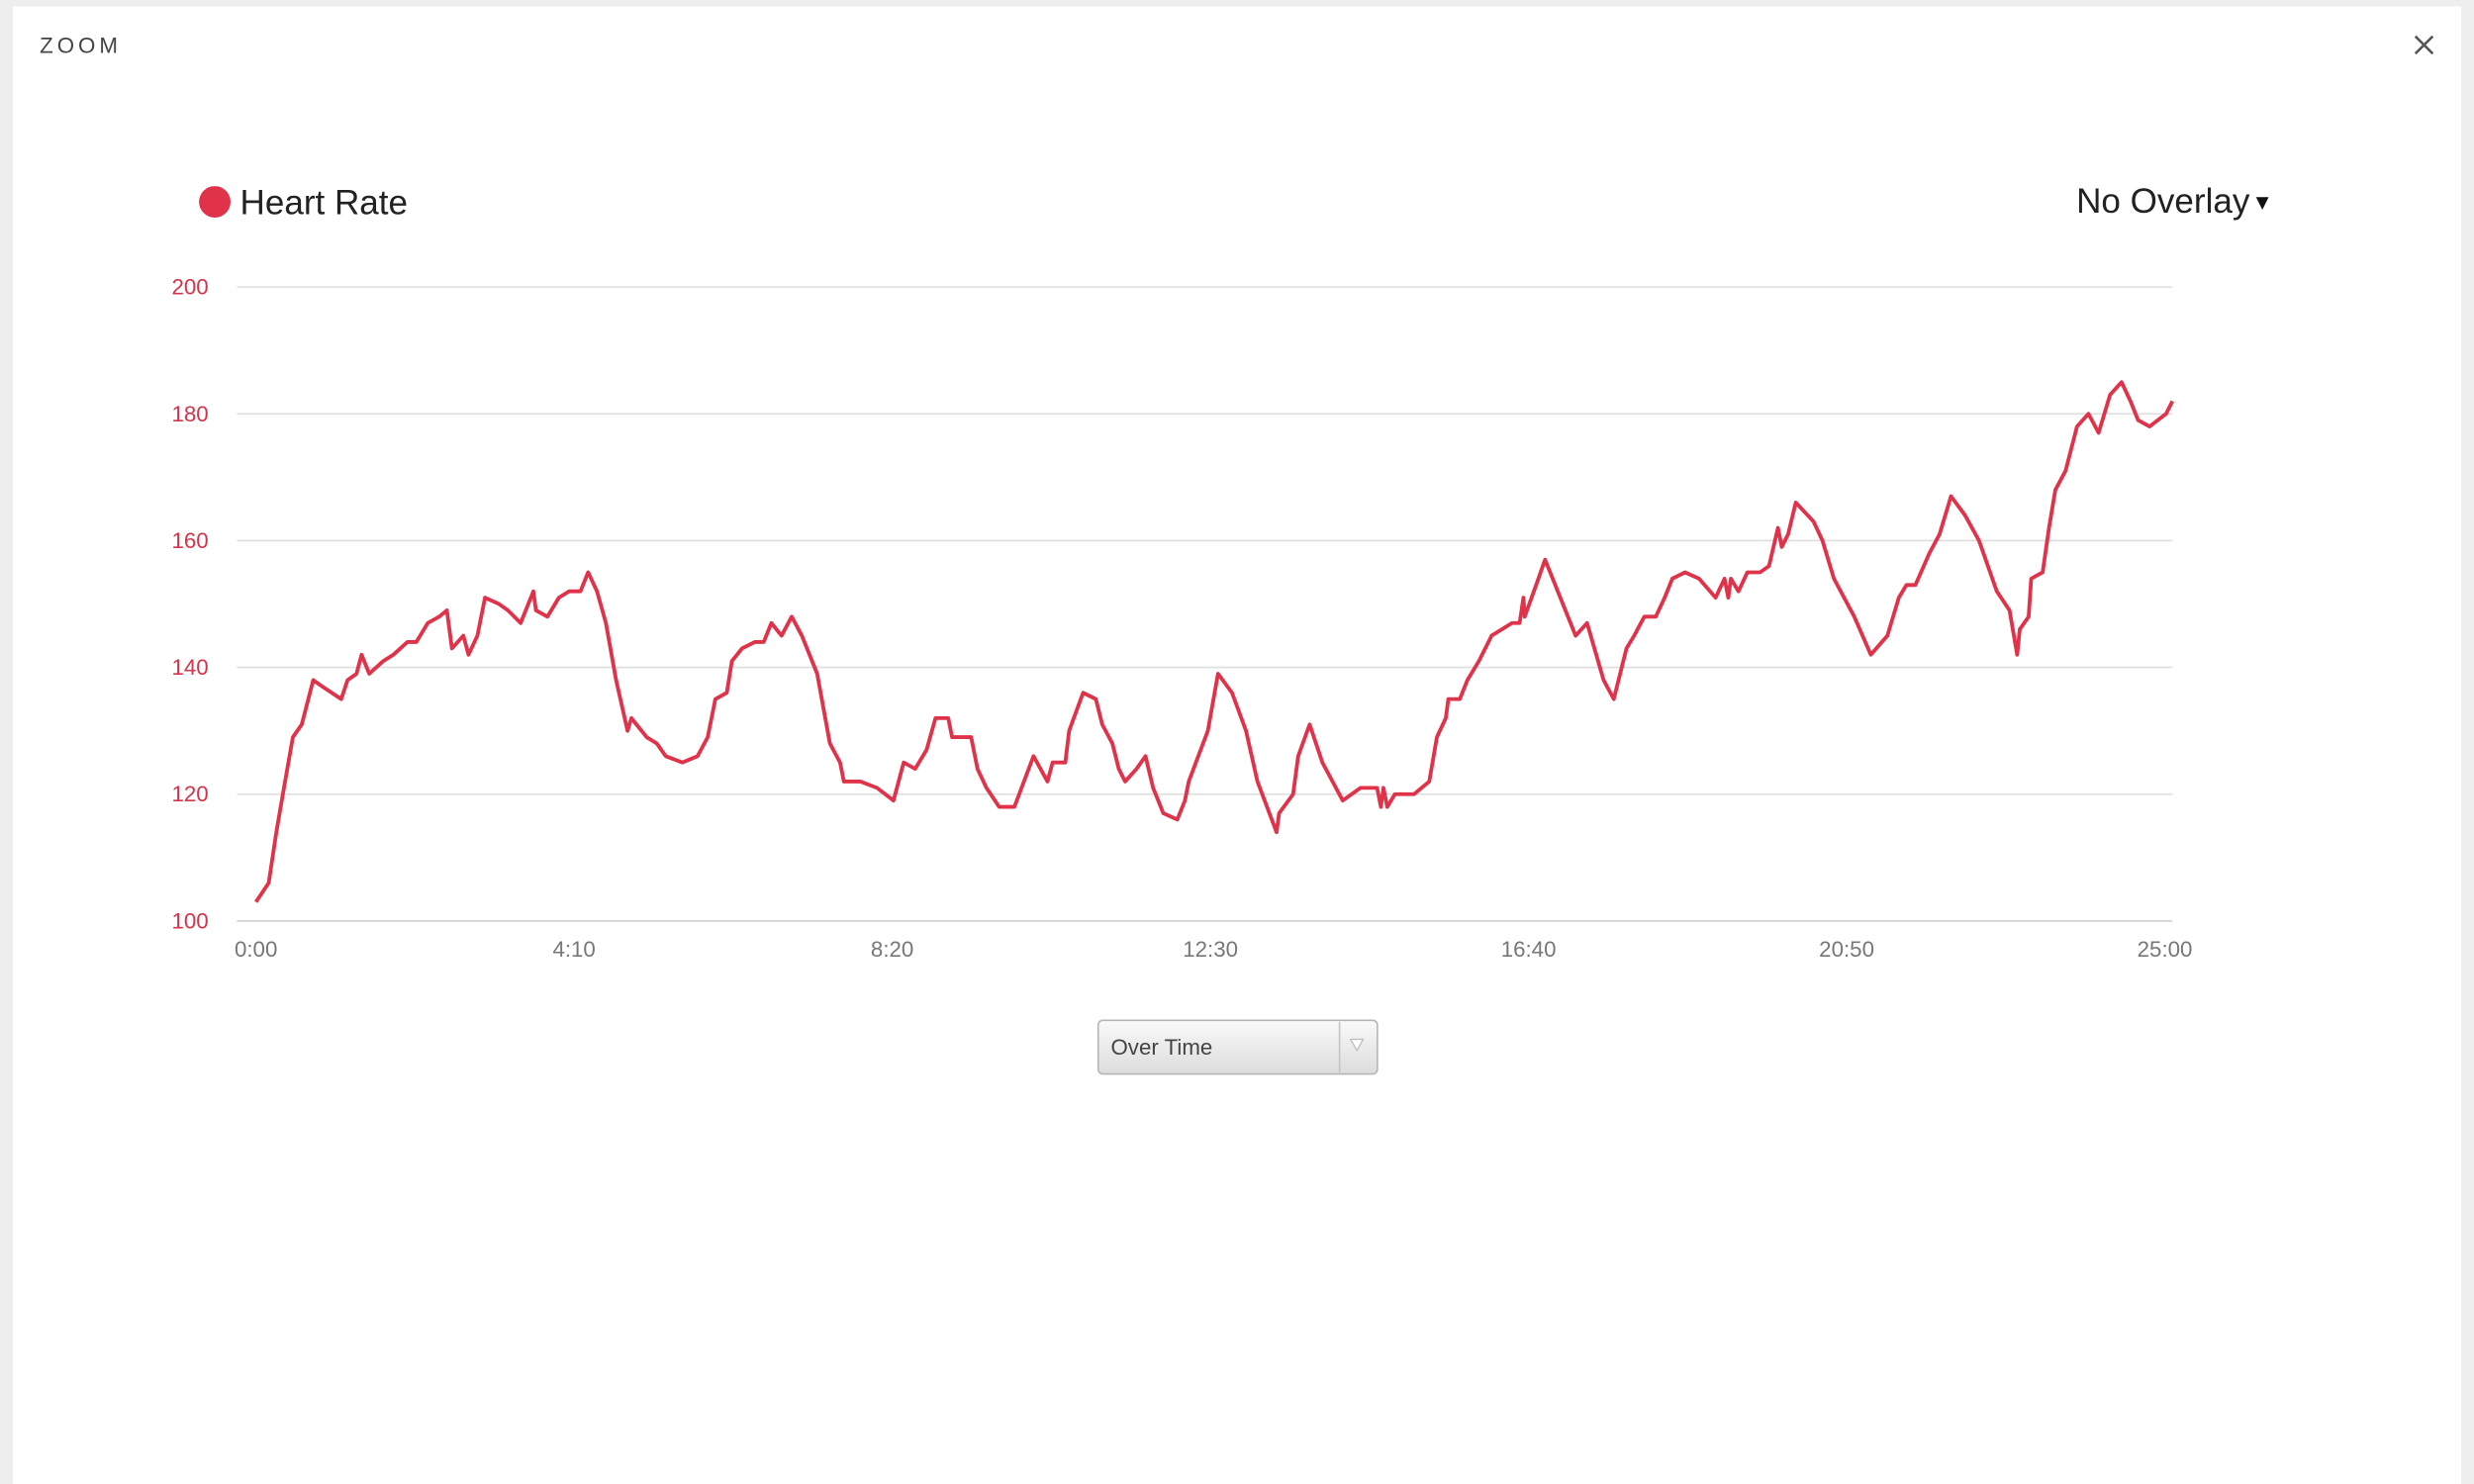  Describe the element at coordinates (1161, 1047) in the screenshot. I see `select-label: Over Time` at that location.